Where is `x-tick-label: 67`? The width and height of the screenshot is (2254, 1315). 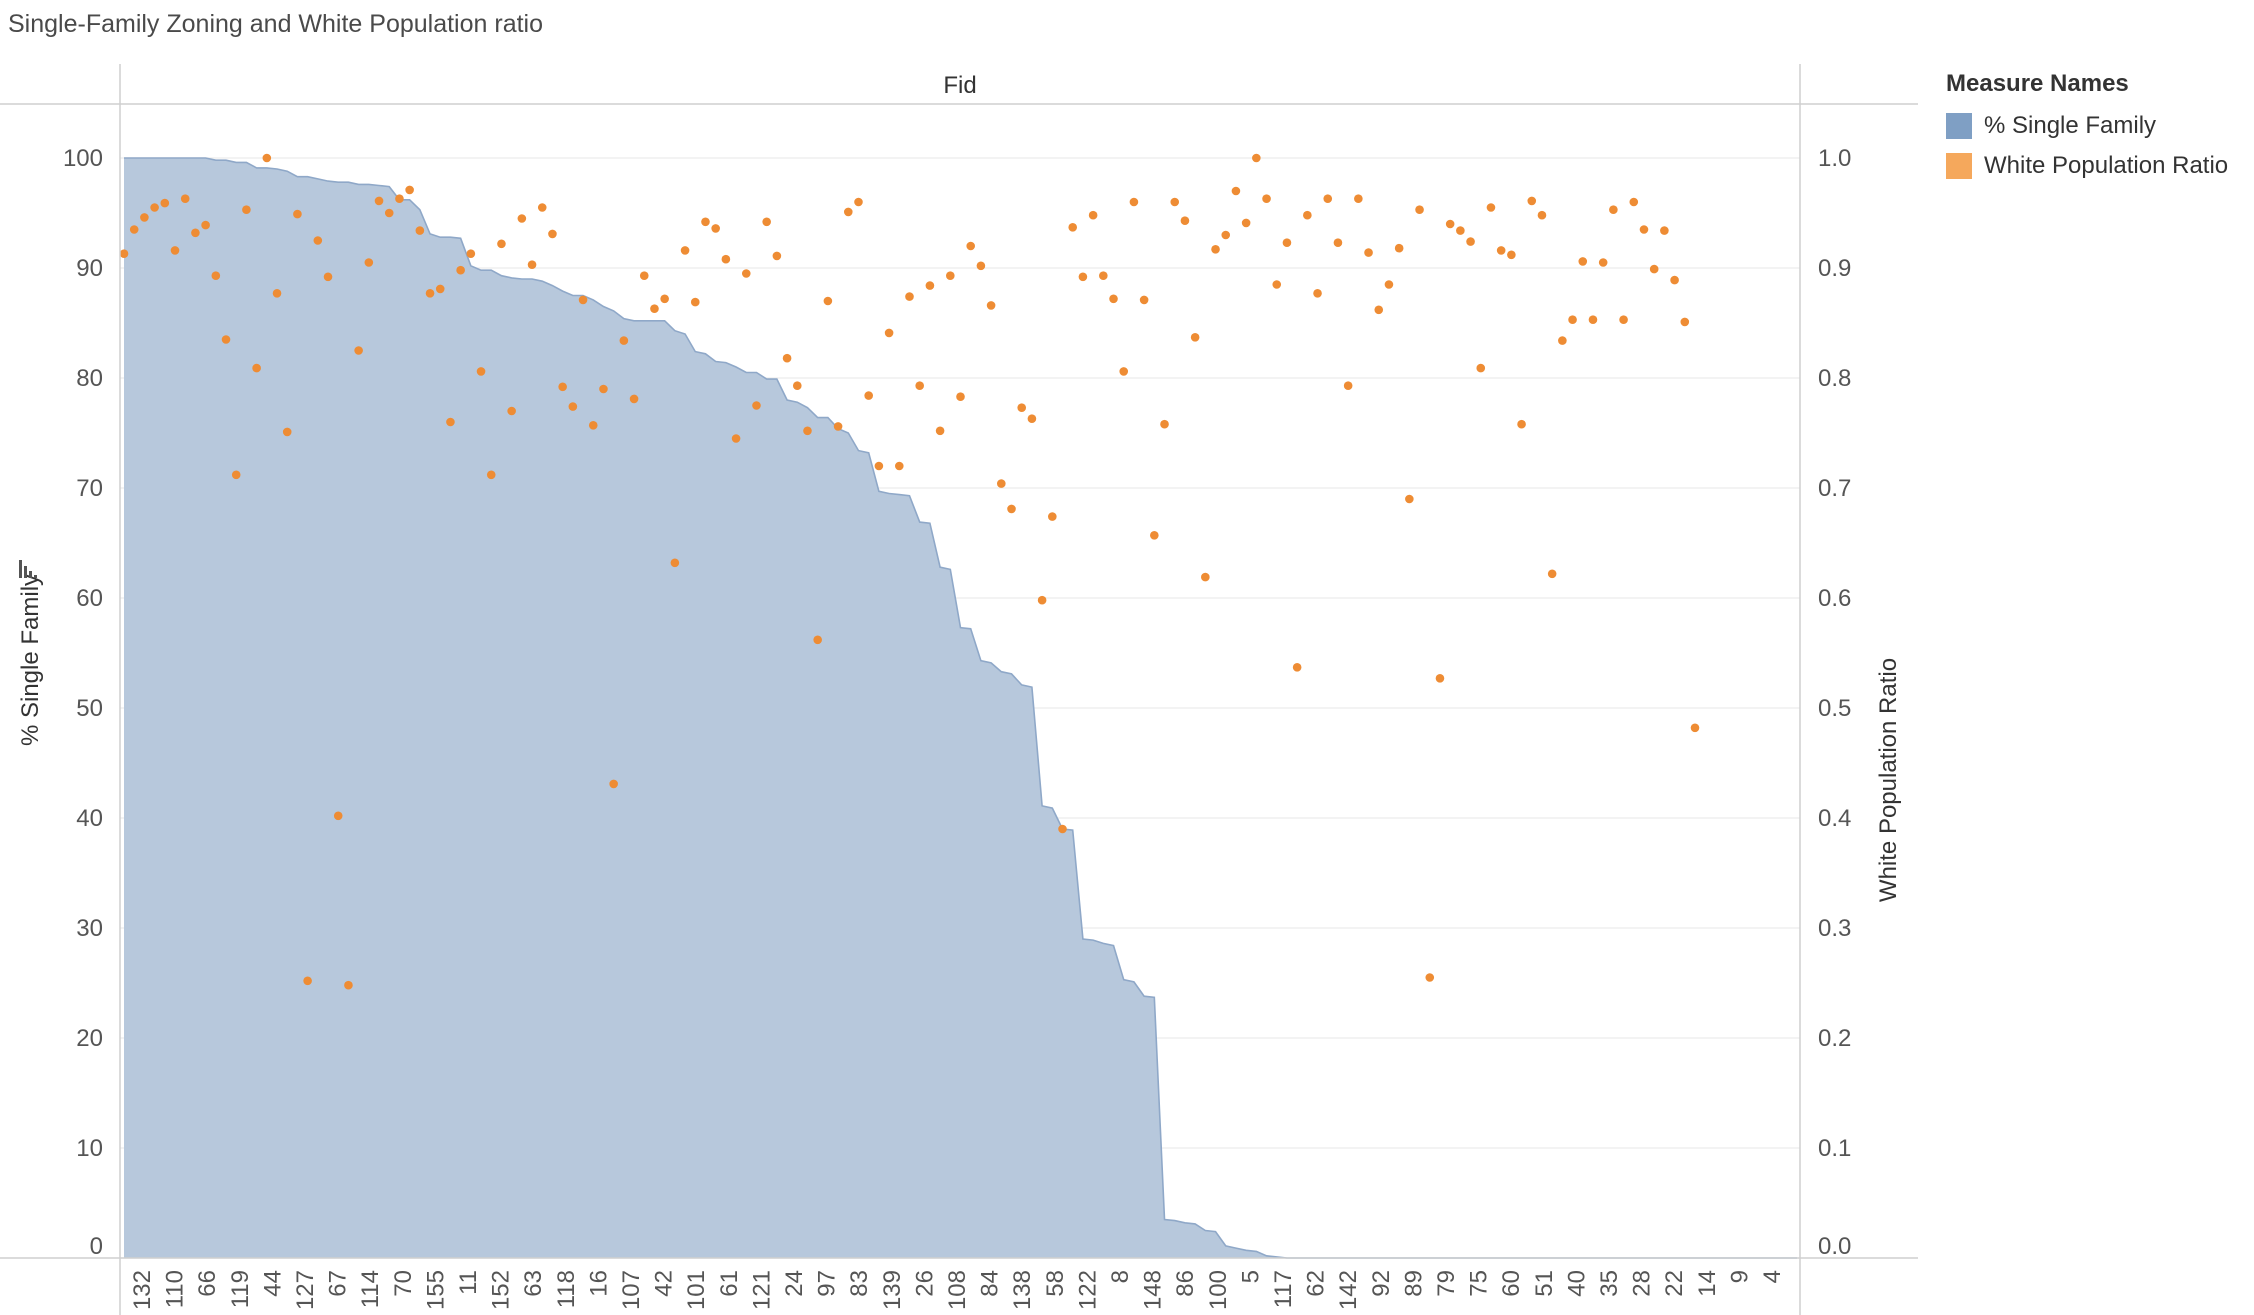
x-tick-label: 67 is located at coordinates (338, 1283).